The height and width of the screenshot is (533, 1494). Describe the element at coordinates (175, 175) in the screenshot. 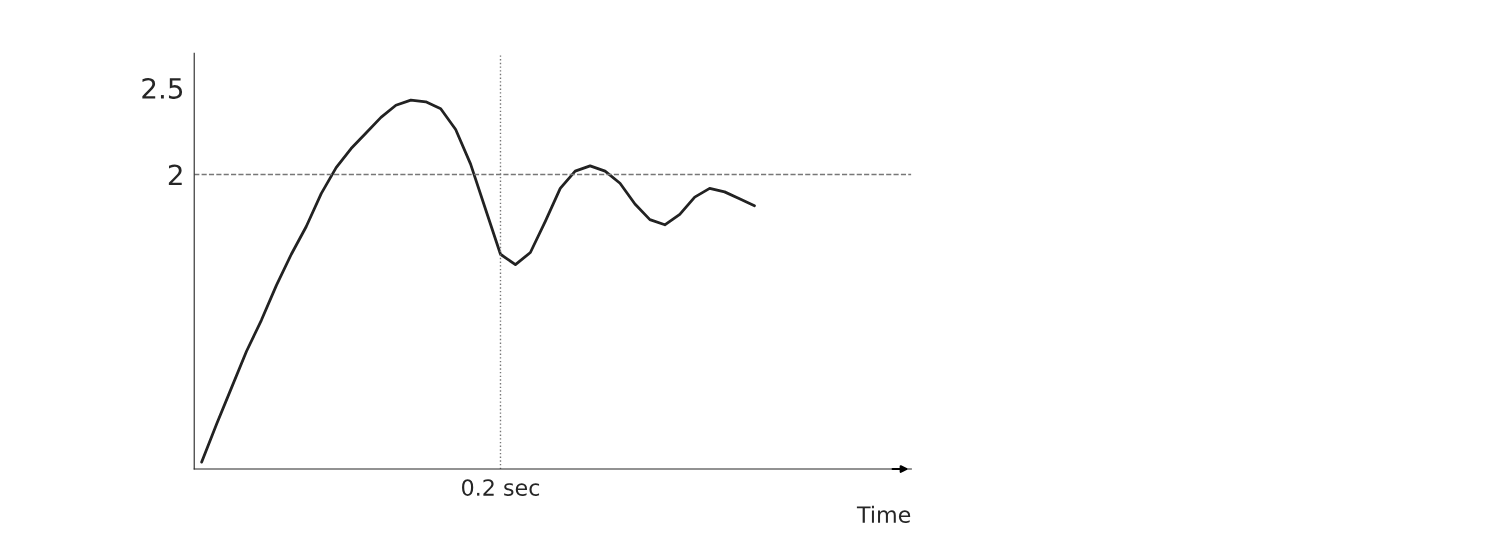

I see `y-tick-label: 2` at that location.